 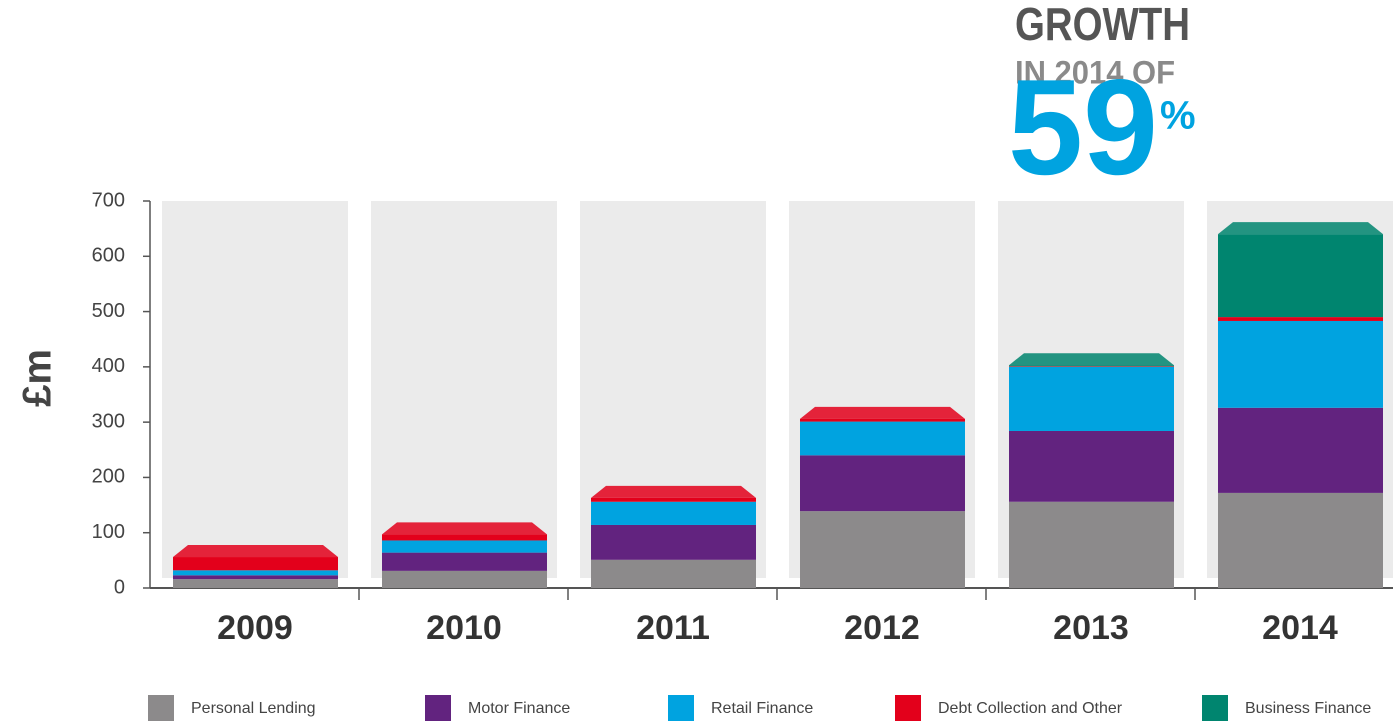 I want to click on y-tick-label: 100, so click(x=108, y=532).